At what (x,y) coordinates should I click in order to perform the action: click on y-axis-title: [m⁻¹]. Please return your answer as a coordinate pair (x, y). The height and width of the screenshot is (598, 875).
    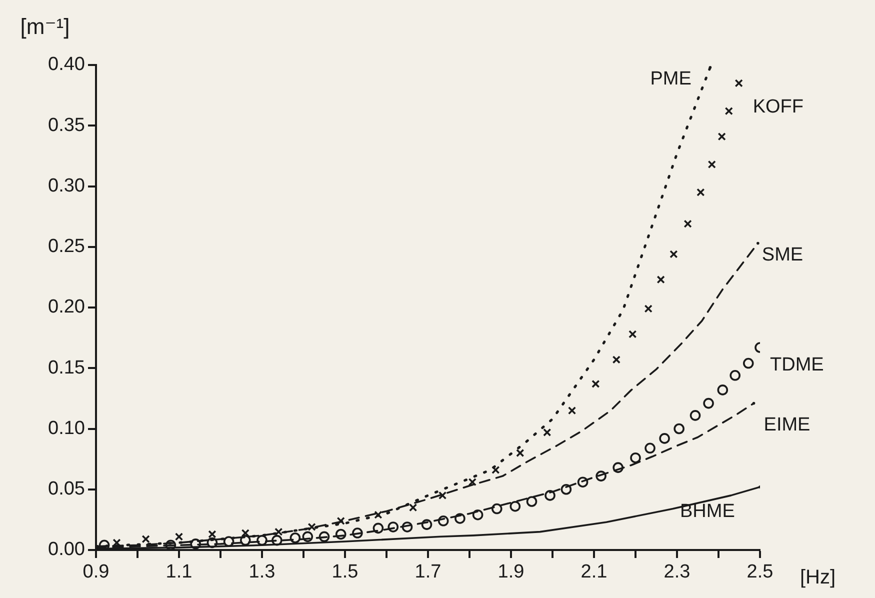
    Looking at the image, I should click on (45, 27).